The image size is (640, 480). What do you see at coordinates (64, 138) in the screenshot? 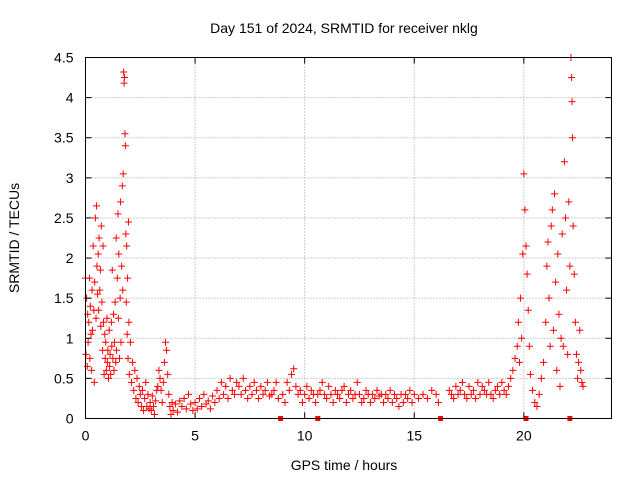
I see `y-tick-label: 3.5` at bounding box center [64, 138].